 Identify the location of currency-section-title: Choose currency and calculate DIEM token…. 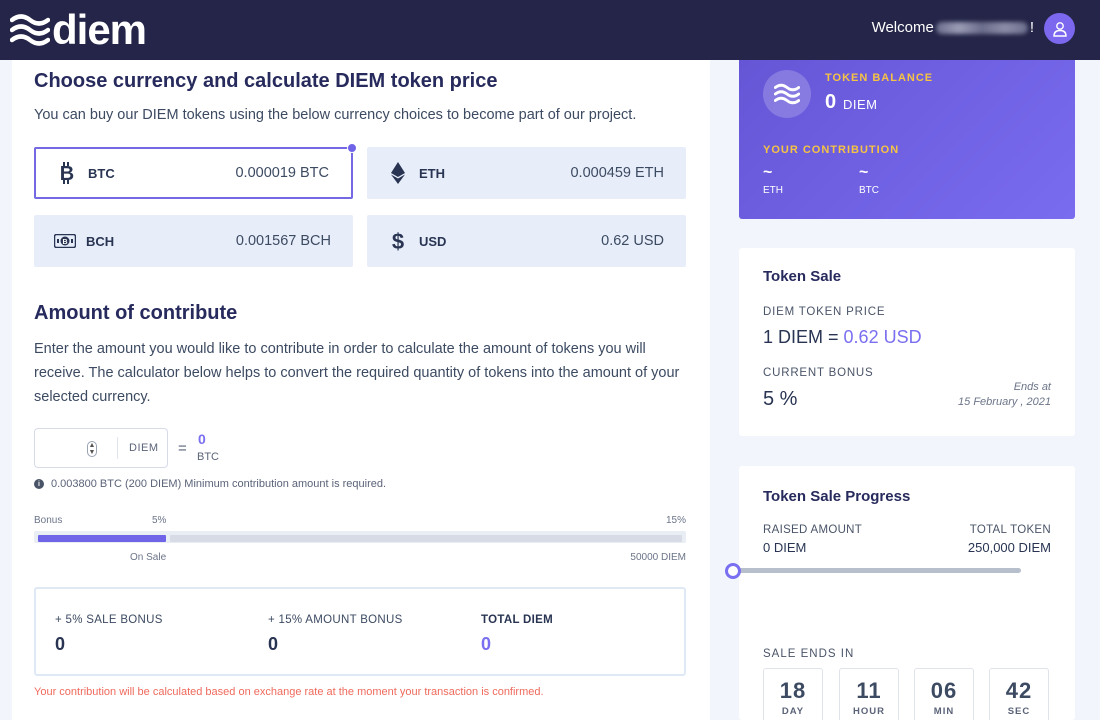
(266, 81).